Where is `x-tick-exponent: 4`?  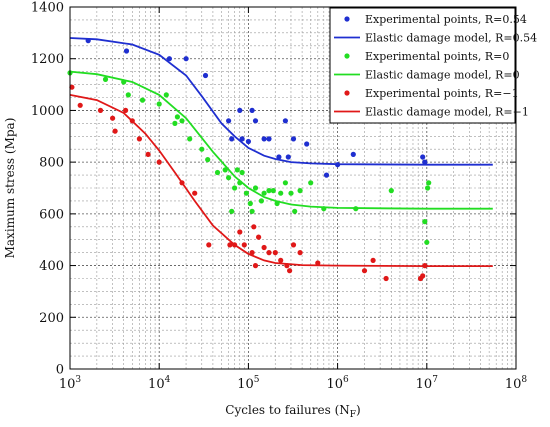
x-tick-exponent: 4 is located at coordinates (168, 380).